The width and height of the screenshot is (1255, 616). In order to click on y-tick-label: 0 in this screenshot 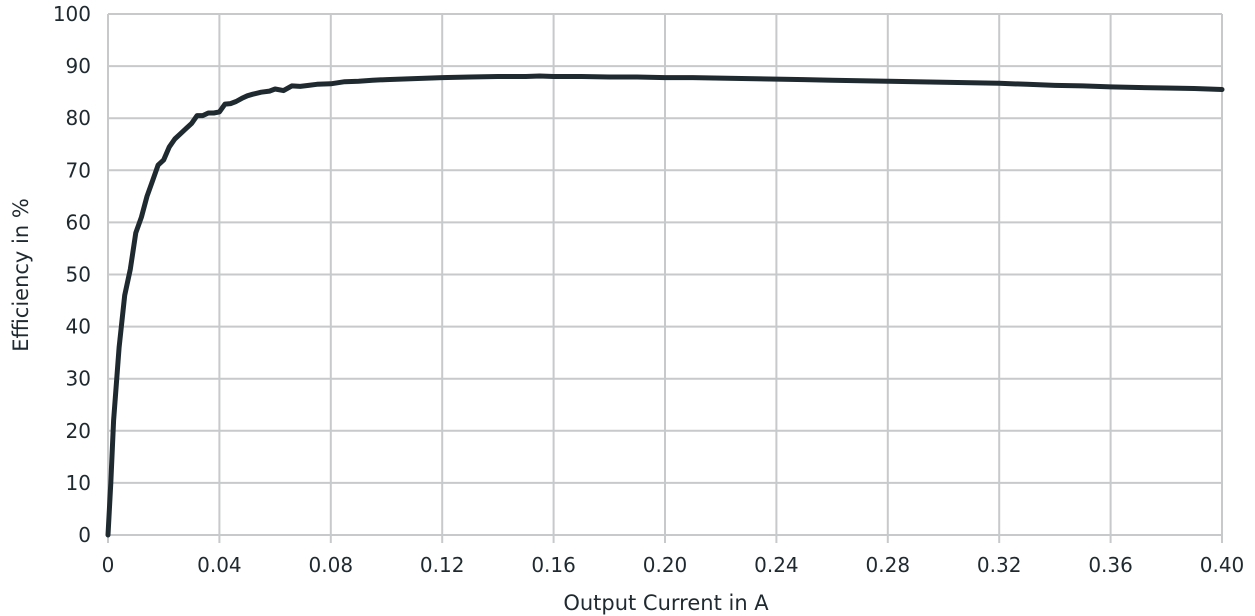, I will do `click(84, 535)`.